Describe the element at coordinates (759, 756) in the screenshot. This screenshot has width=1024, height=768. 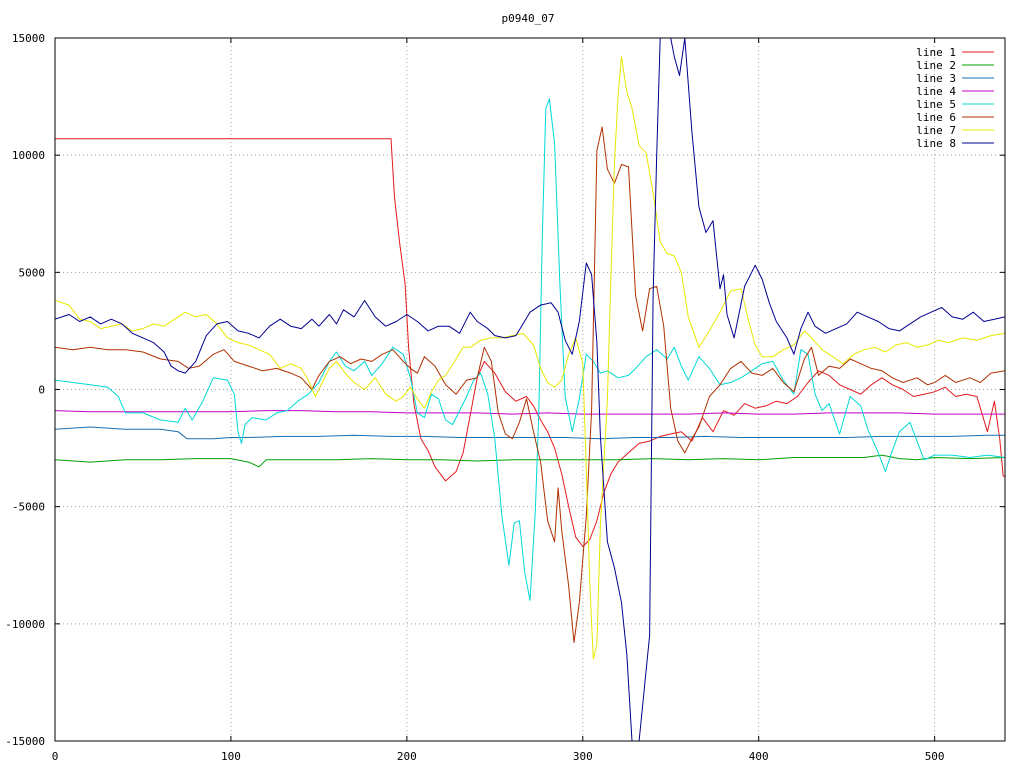
I see `x-tick-label: 400` at that location.